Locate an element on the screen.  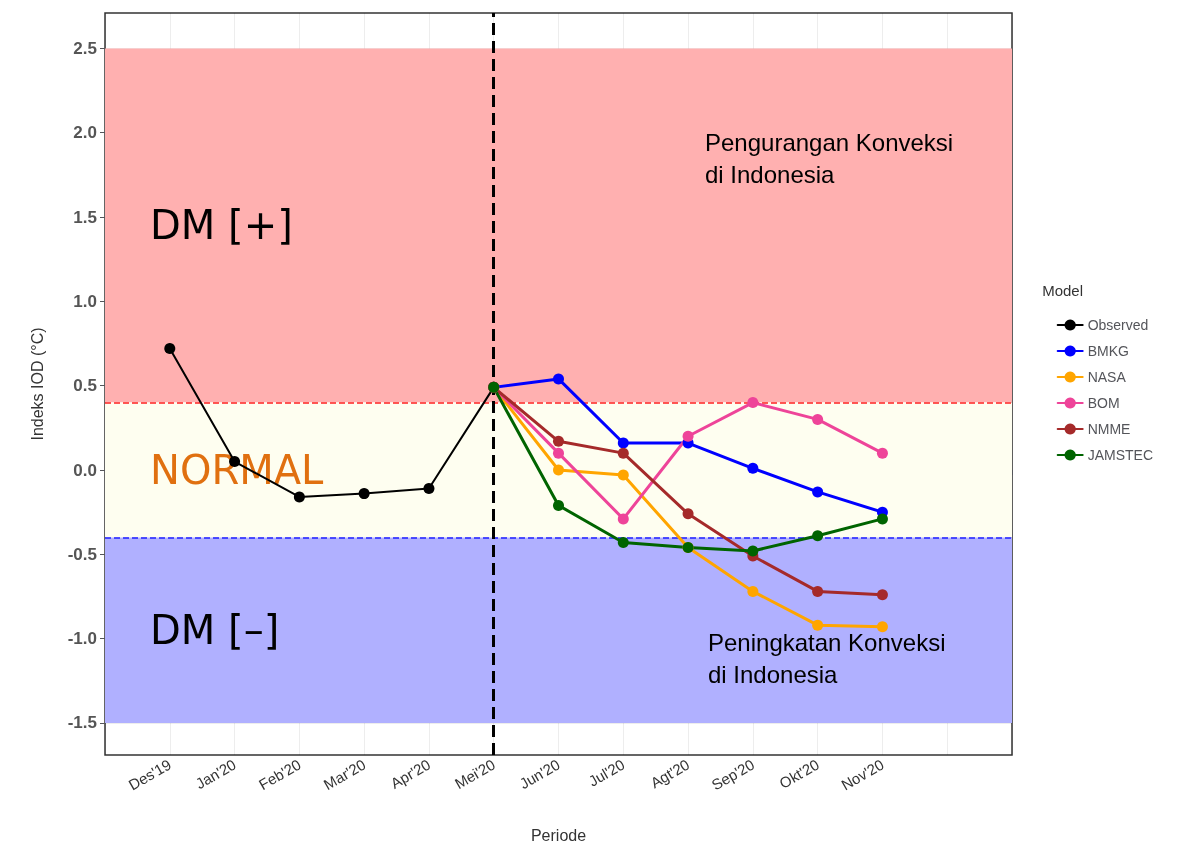
y-tick-label: 2.0 is located at coordinates (85, 133).